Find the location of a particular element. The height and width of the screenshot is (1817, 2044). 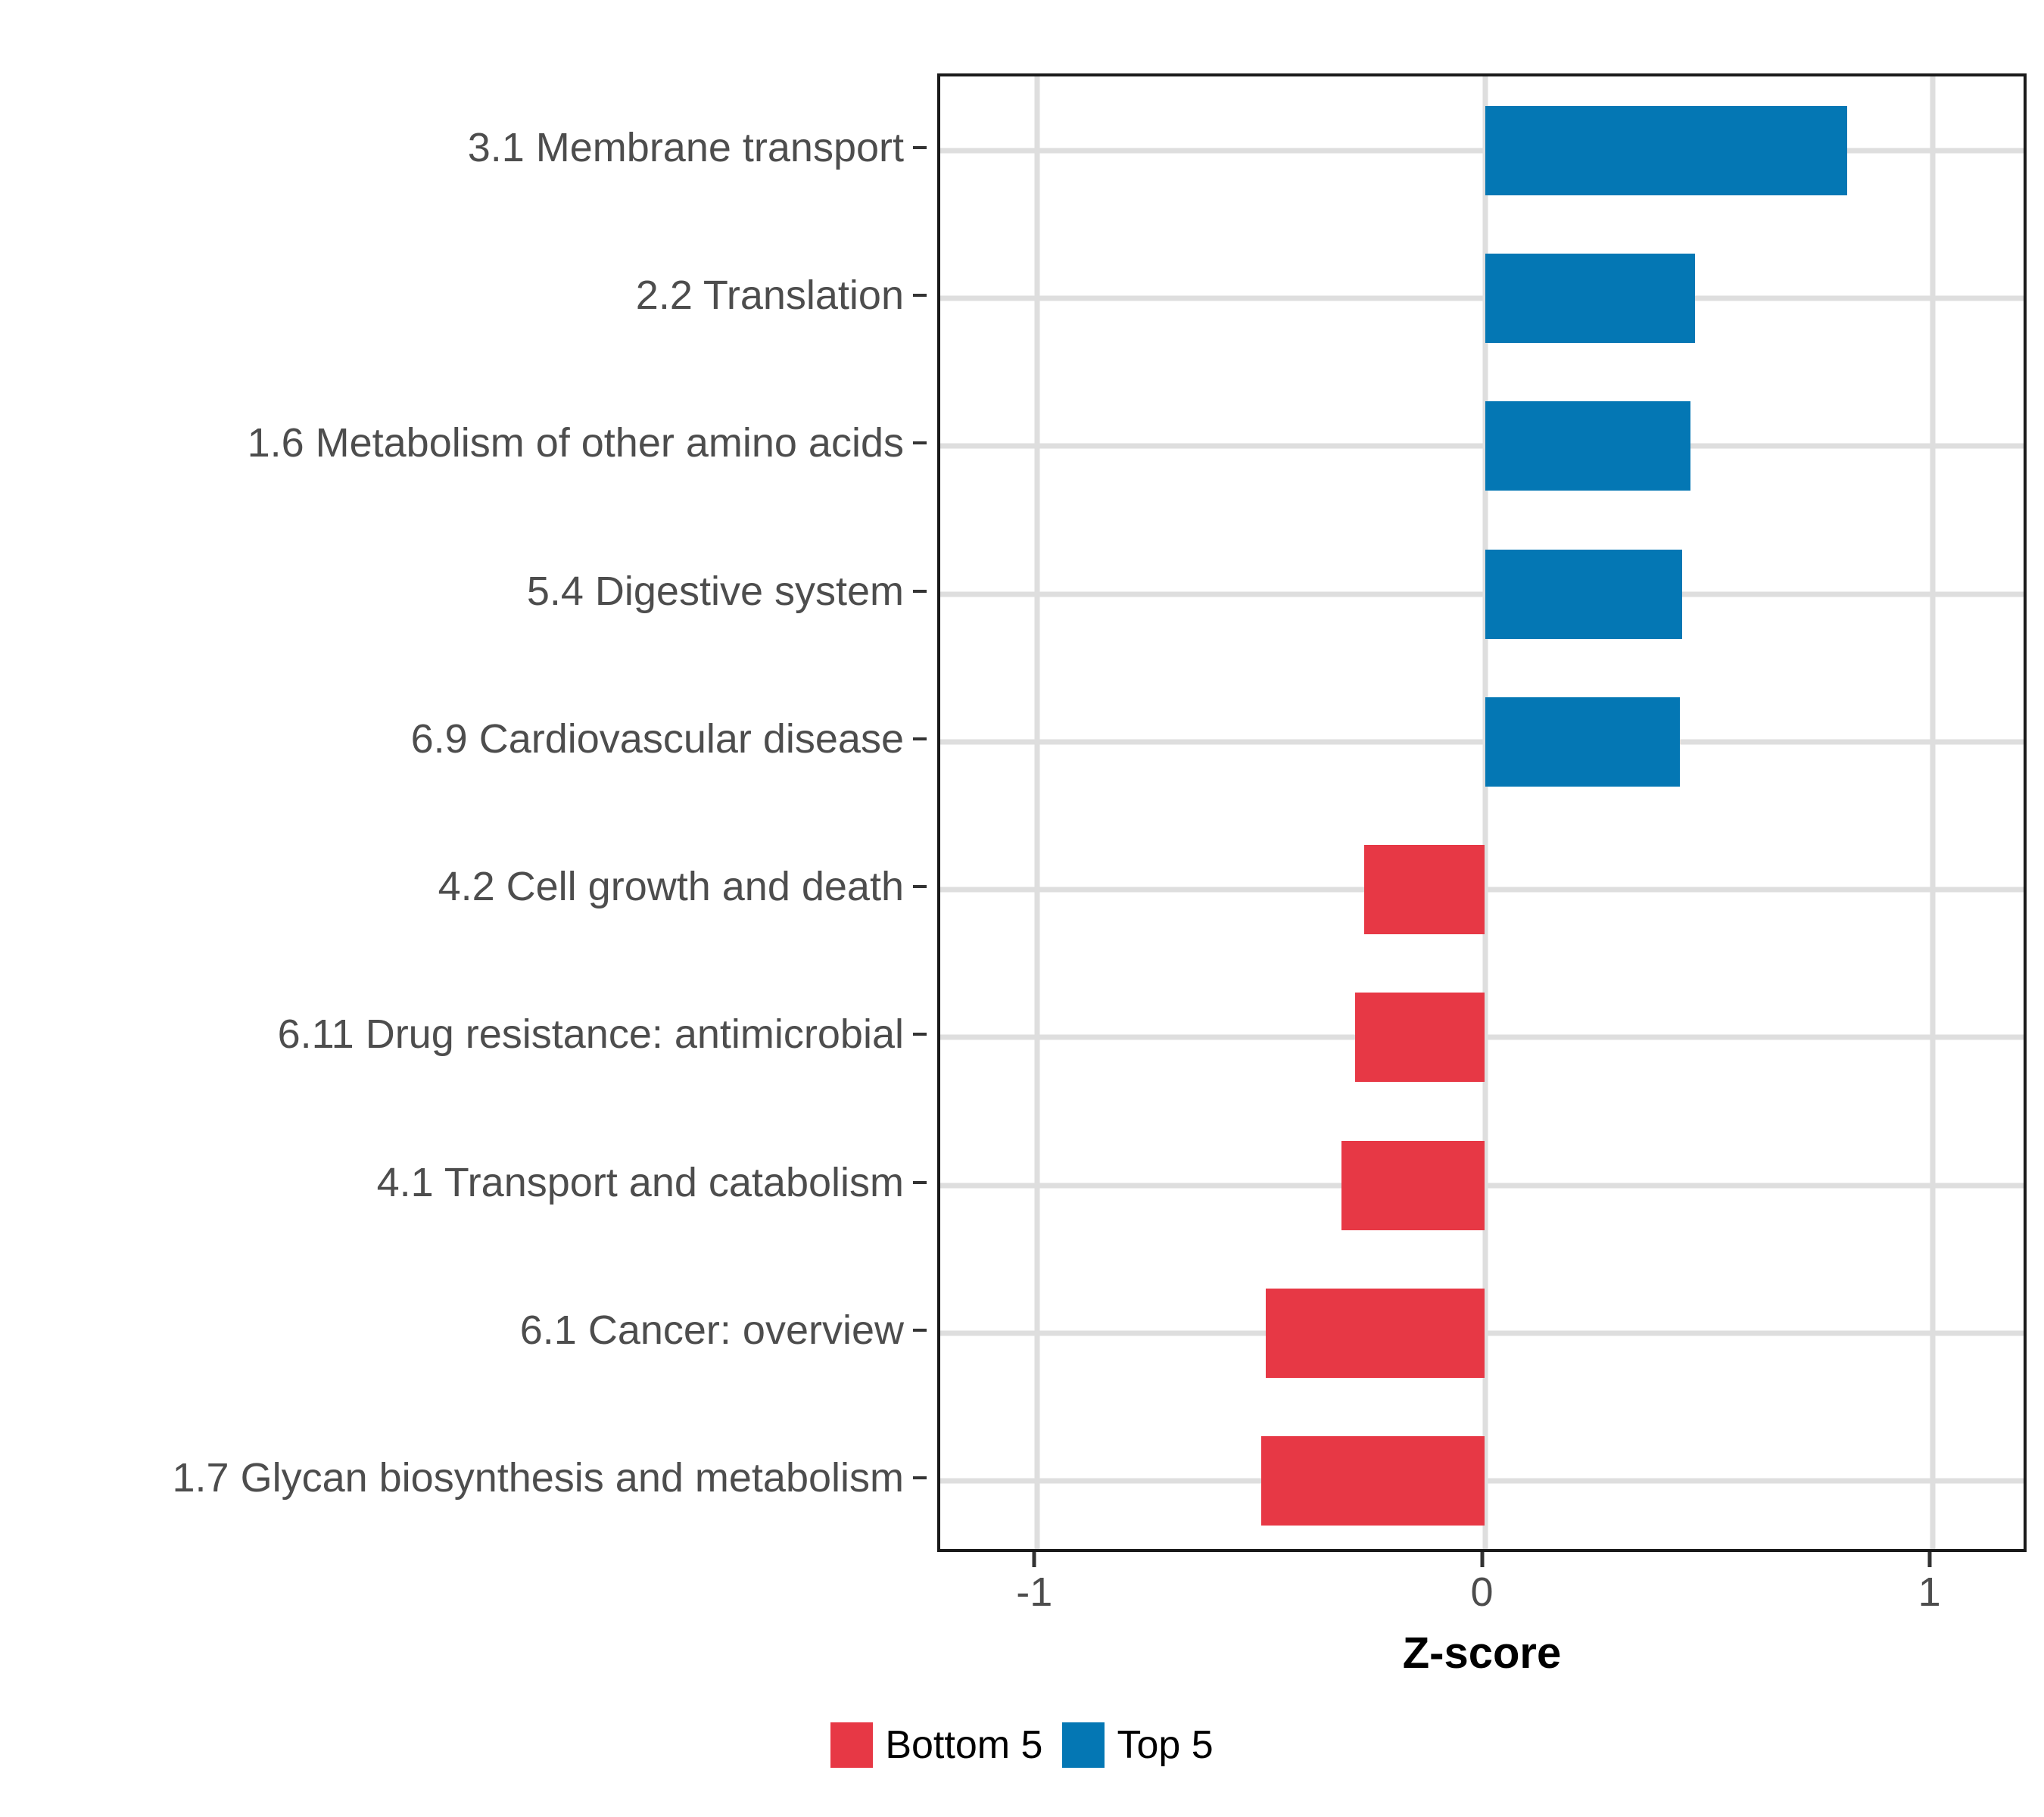

legend-entry: Top 5 is located at coordinates (1138, 1745).